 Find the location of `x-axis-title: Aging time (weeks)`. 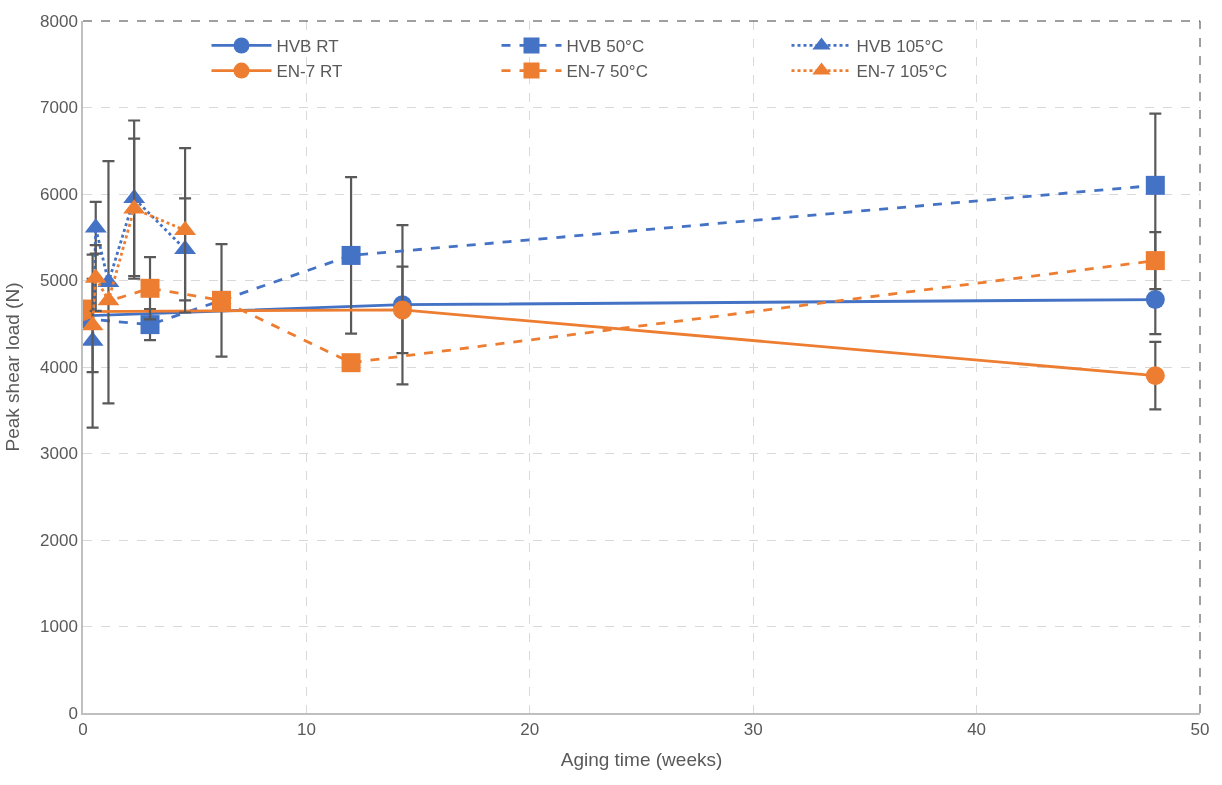

x-axis-title: Aging time (weeks) is located at coordinates (641, 760).